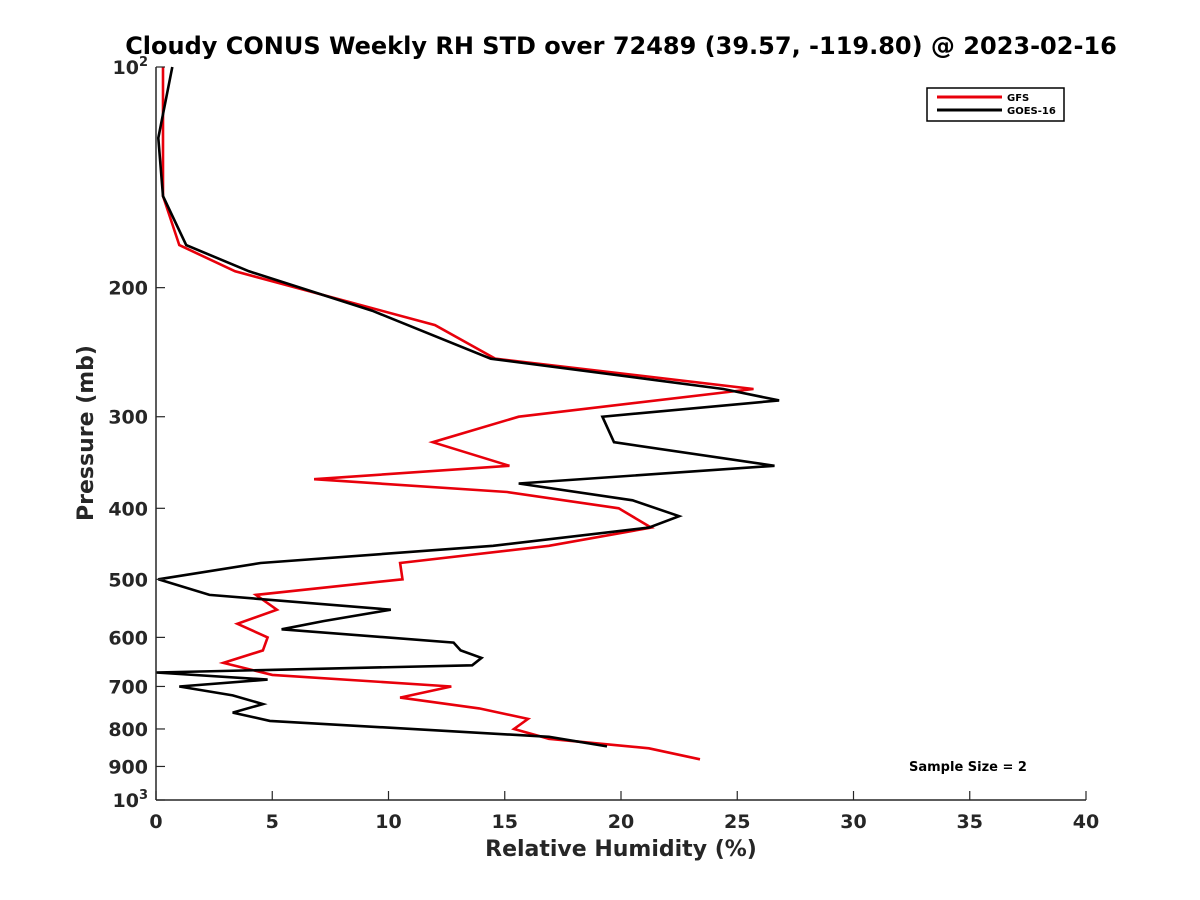 Image resolution: width=1200 pixels, height=900 pixels. Describe the element at coordinates (1031, 111) in the screenshot. I see `legend-label-goes16: GOES-16` at that location.